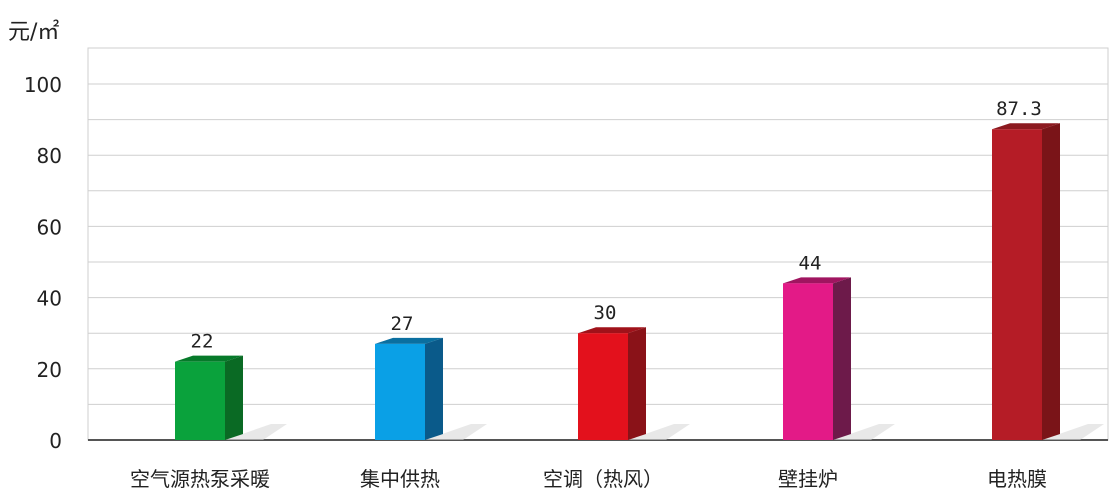 This screenshot has width=1117, height=503. I want to click on y-tick-label: 40, so click(49, 299).